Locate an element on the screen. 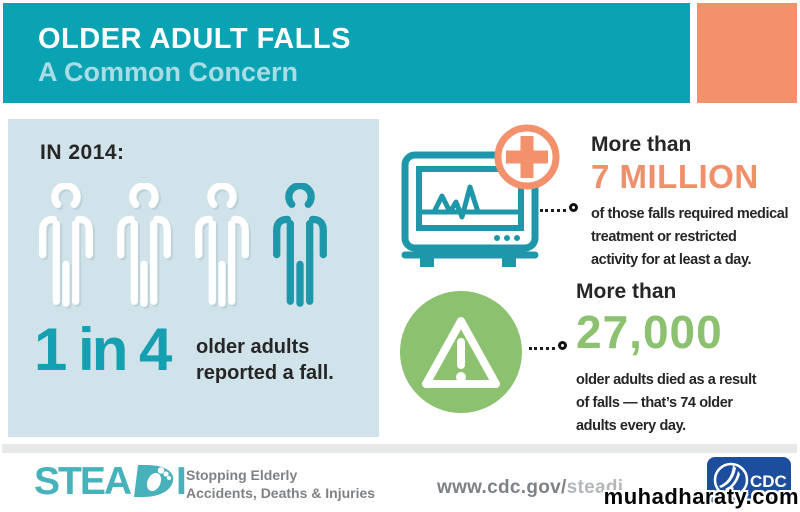  pictograph-figures is located at coordinates (183, 246).